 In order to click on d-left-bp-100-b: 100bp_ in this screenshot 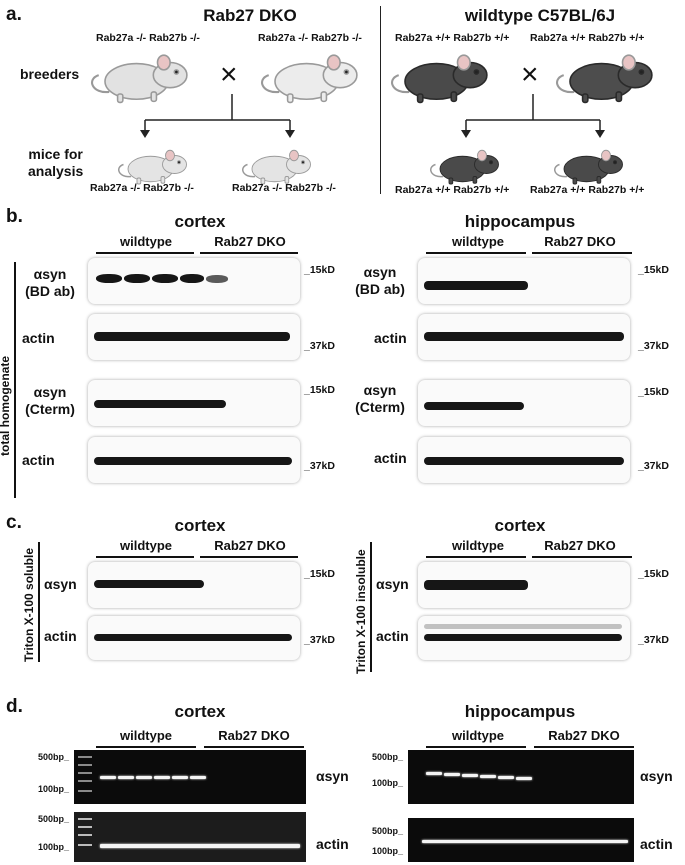, I will do `click(54, 847)`.